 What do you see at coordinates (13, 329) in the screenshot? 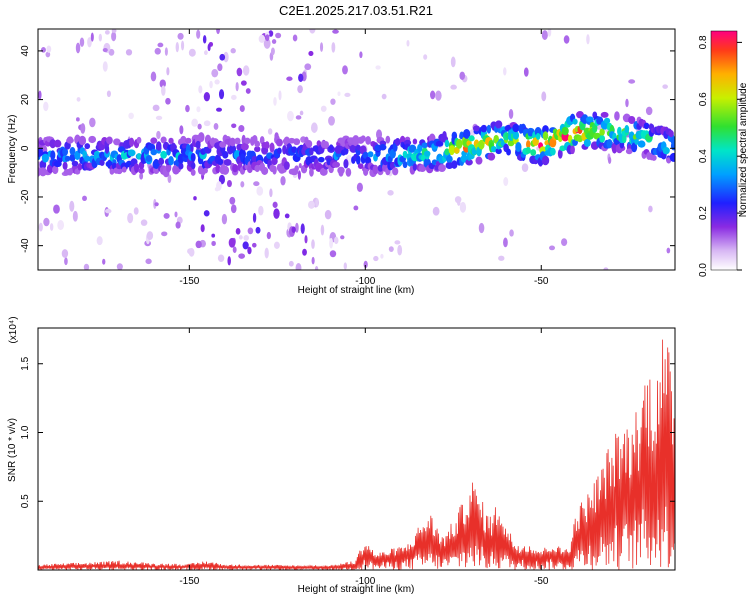
I see `snr-y-scale-note: (x10⁴)` at bounding box center [13, 329].